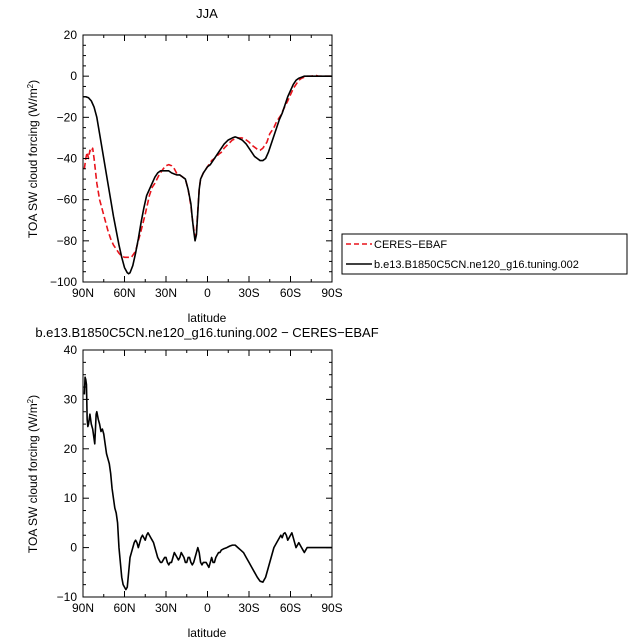 This screenshot has height=644, width=644. Describe the element at coordinates (71, 449) in the screenshot. I see `bottom-ytick-label: 20` at that location.